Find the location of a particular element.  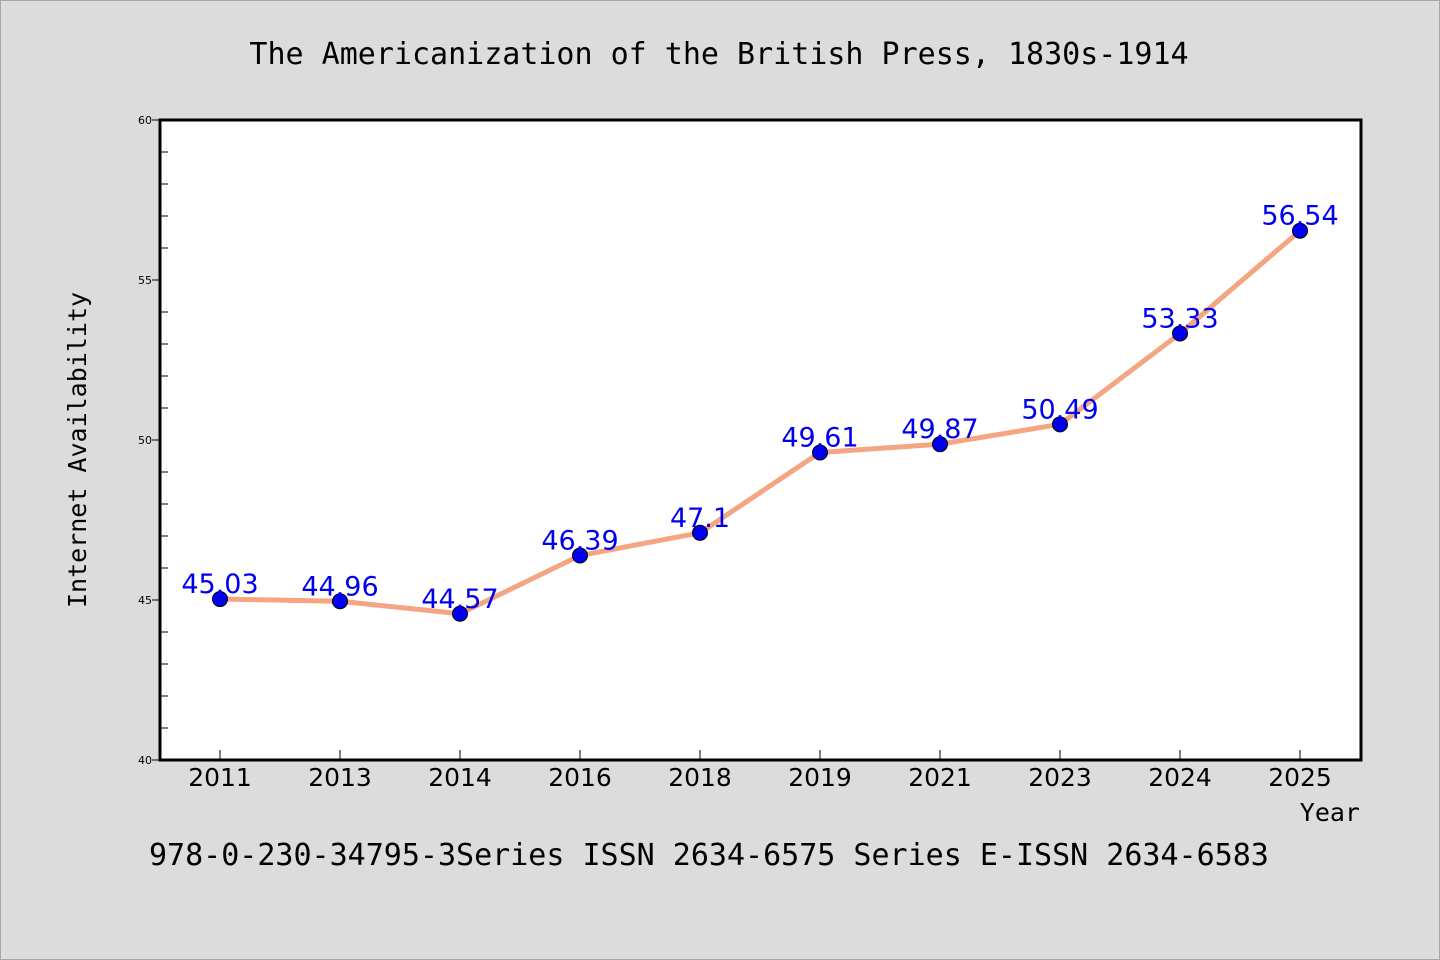

y-axis-label: Internet Availability is located at coordinates (77, 450).